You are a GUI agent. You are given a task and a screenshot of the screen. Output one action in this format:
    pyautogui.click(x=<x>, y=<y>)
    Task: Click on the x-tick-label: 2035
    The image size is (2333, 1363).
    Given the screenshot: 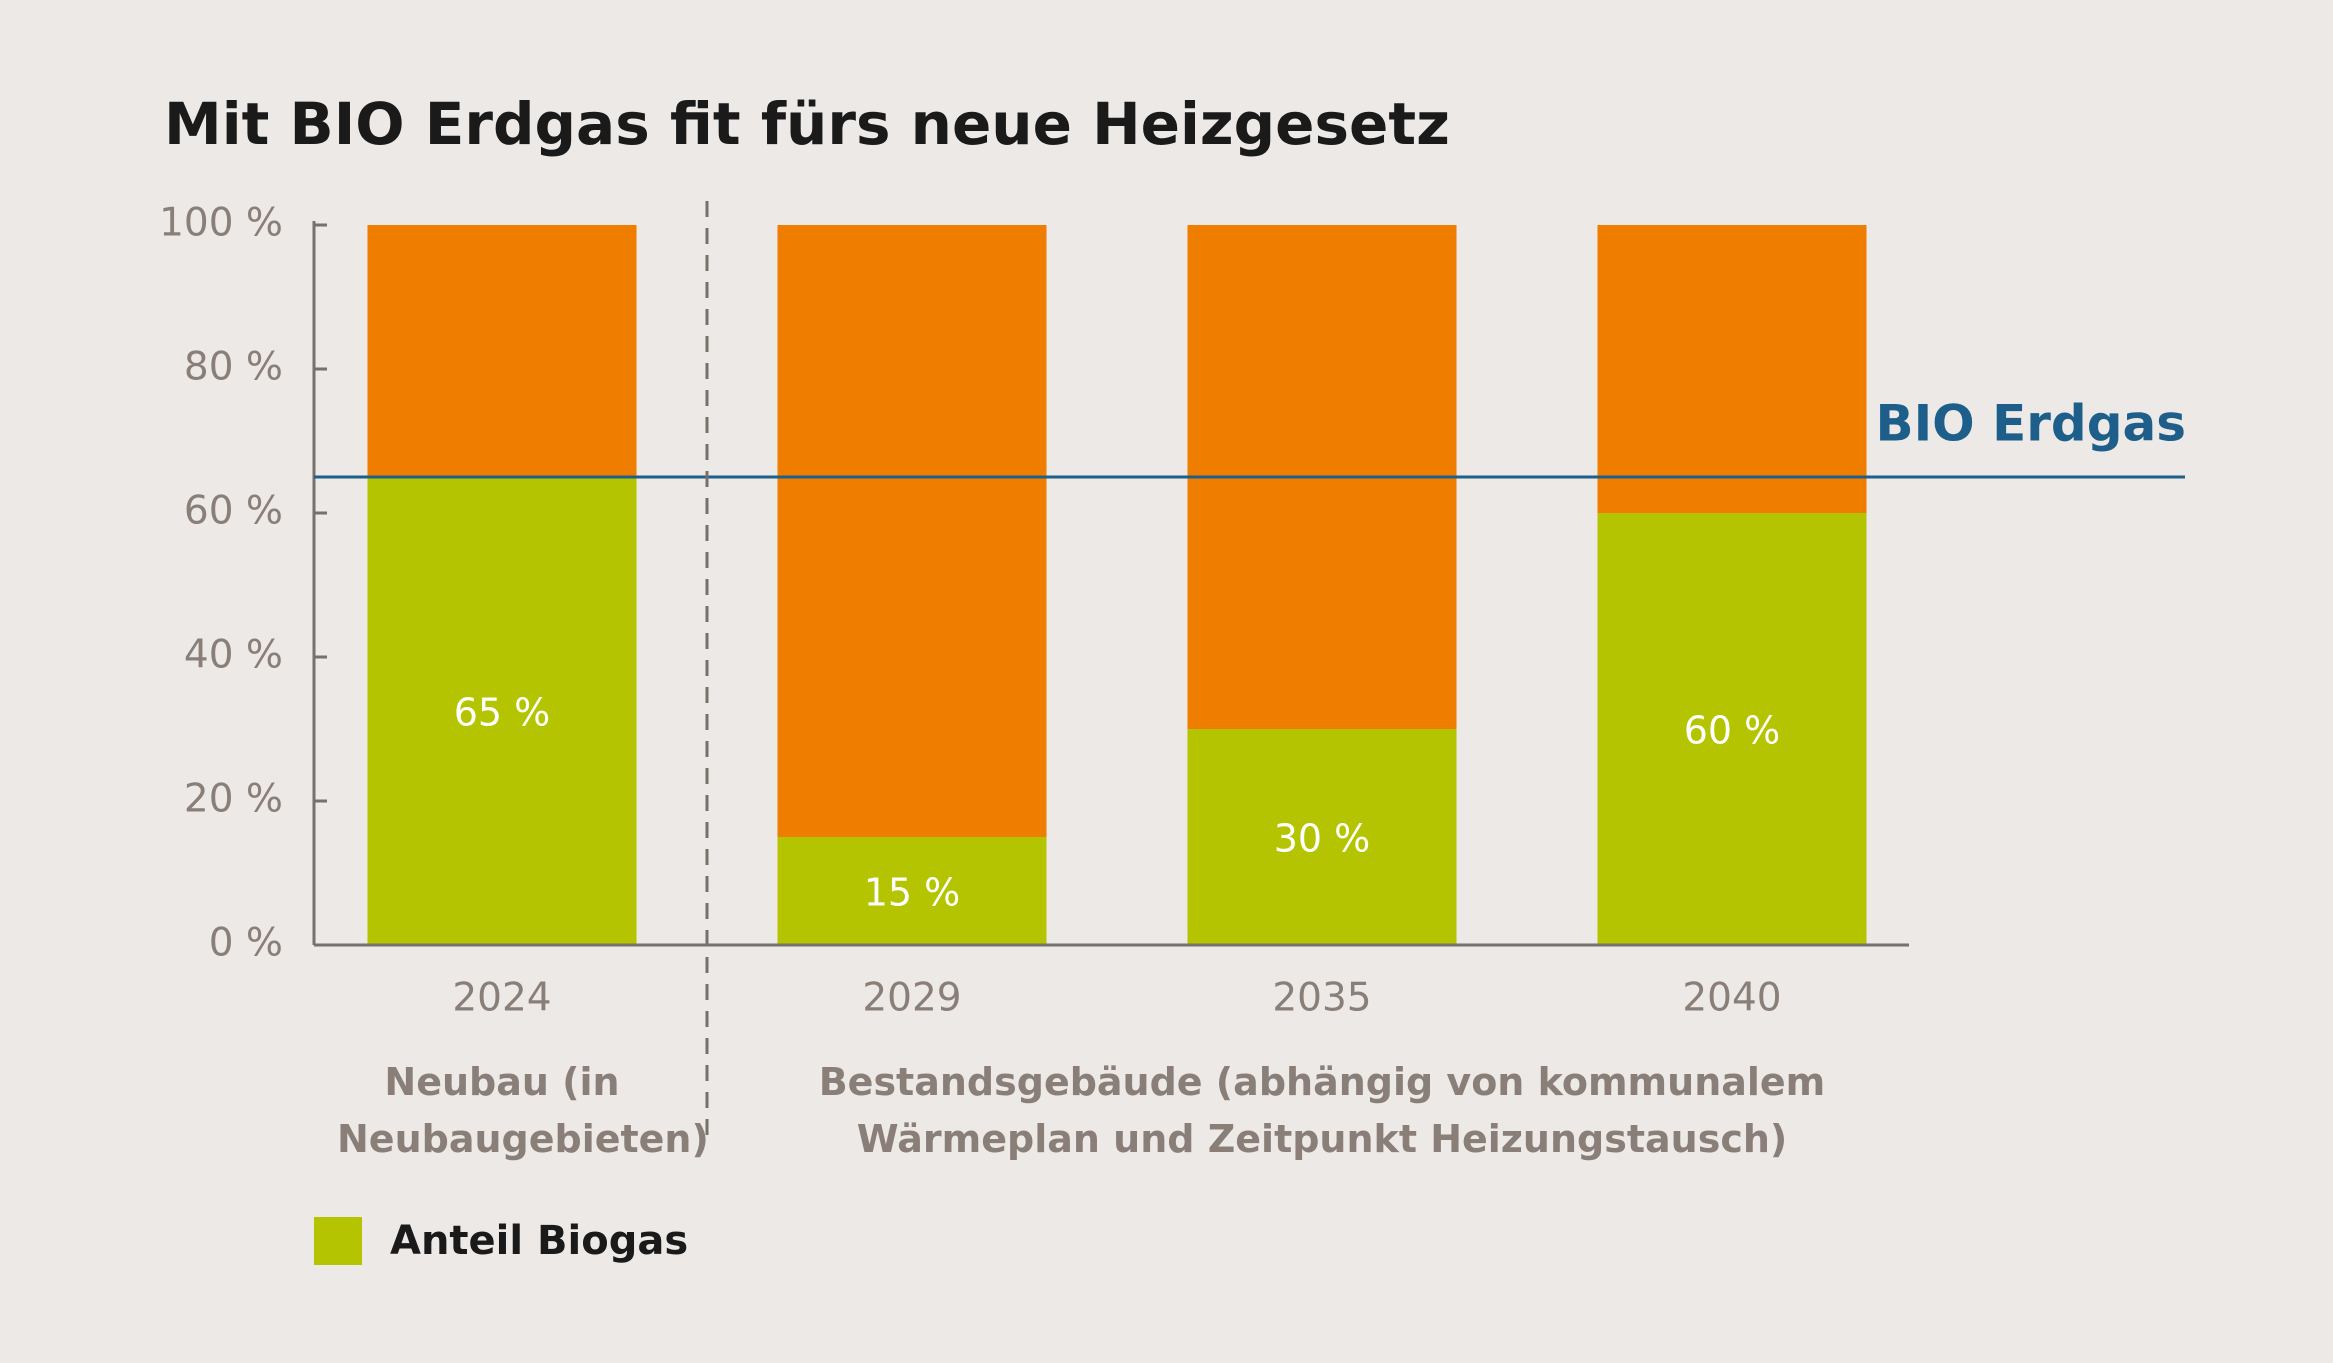 What is the action you would take?
    pyautogui.click(x=1321, y=998)
    